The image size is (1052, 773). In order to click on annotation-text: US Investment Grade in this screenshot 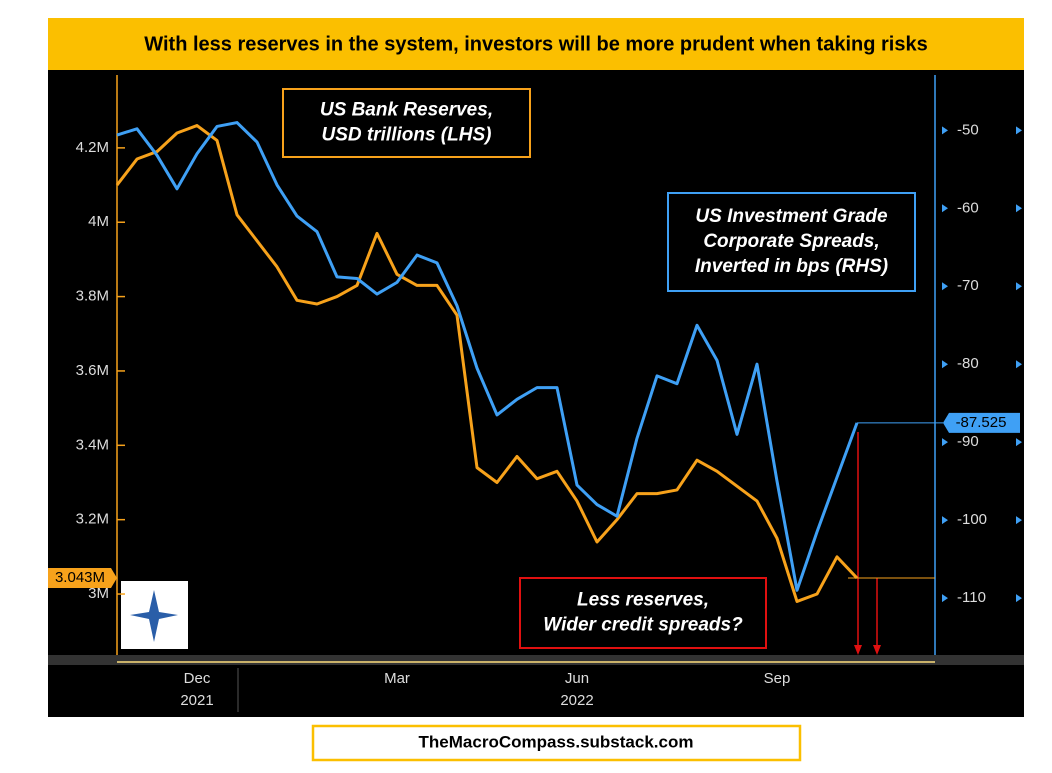, I will do `click(791, 216)`.